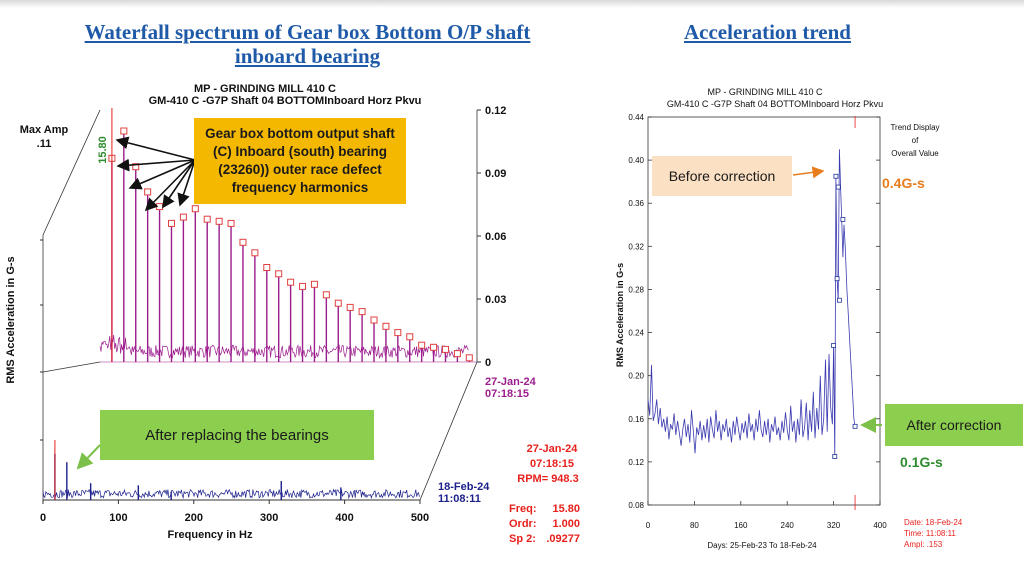 This screenshot has width=1024, height=564. I want to click on trend-line, so click(751, 303).